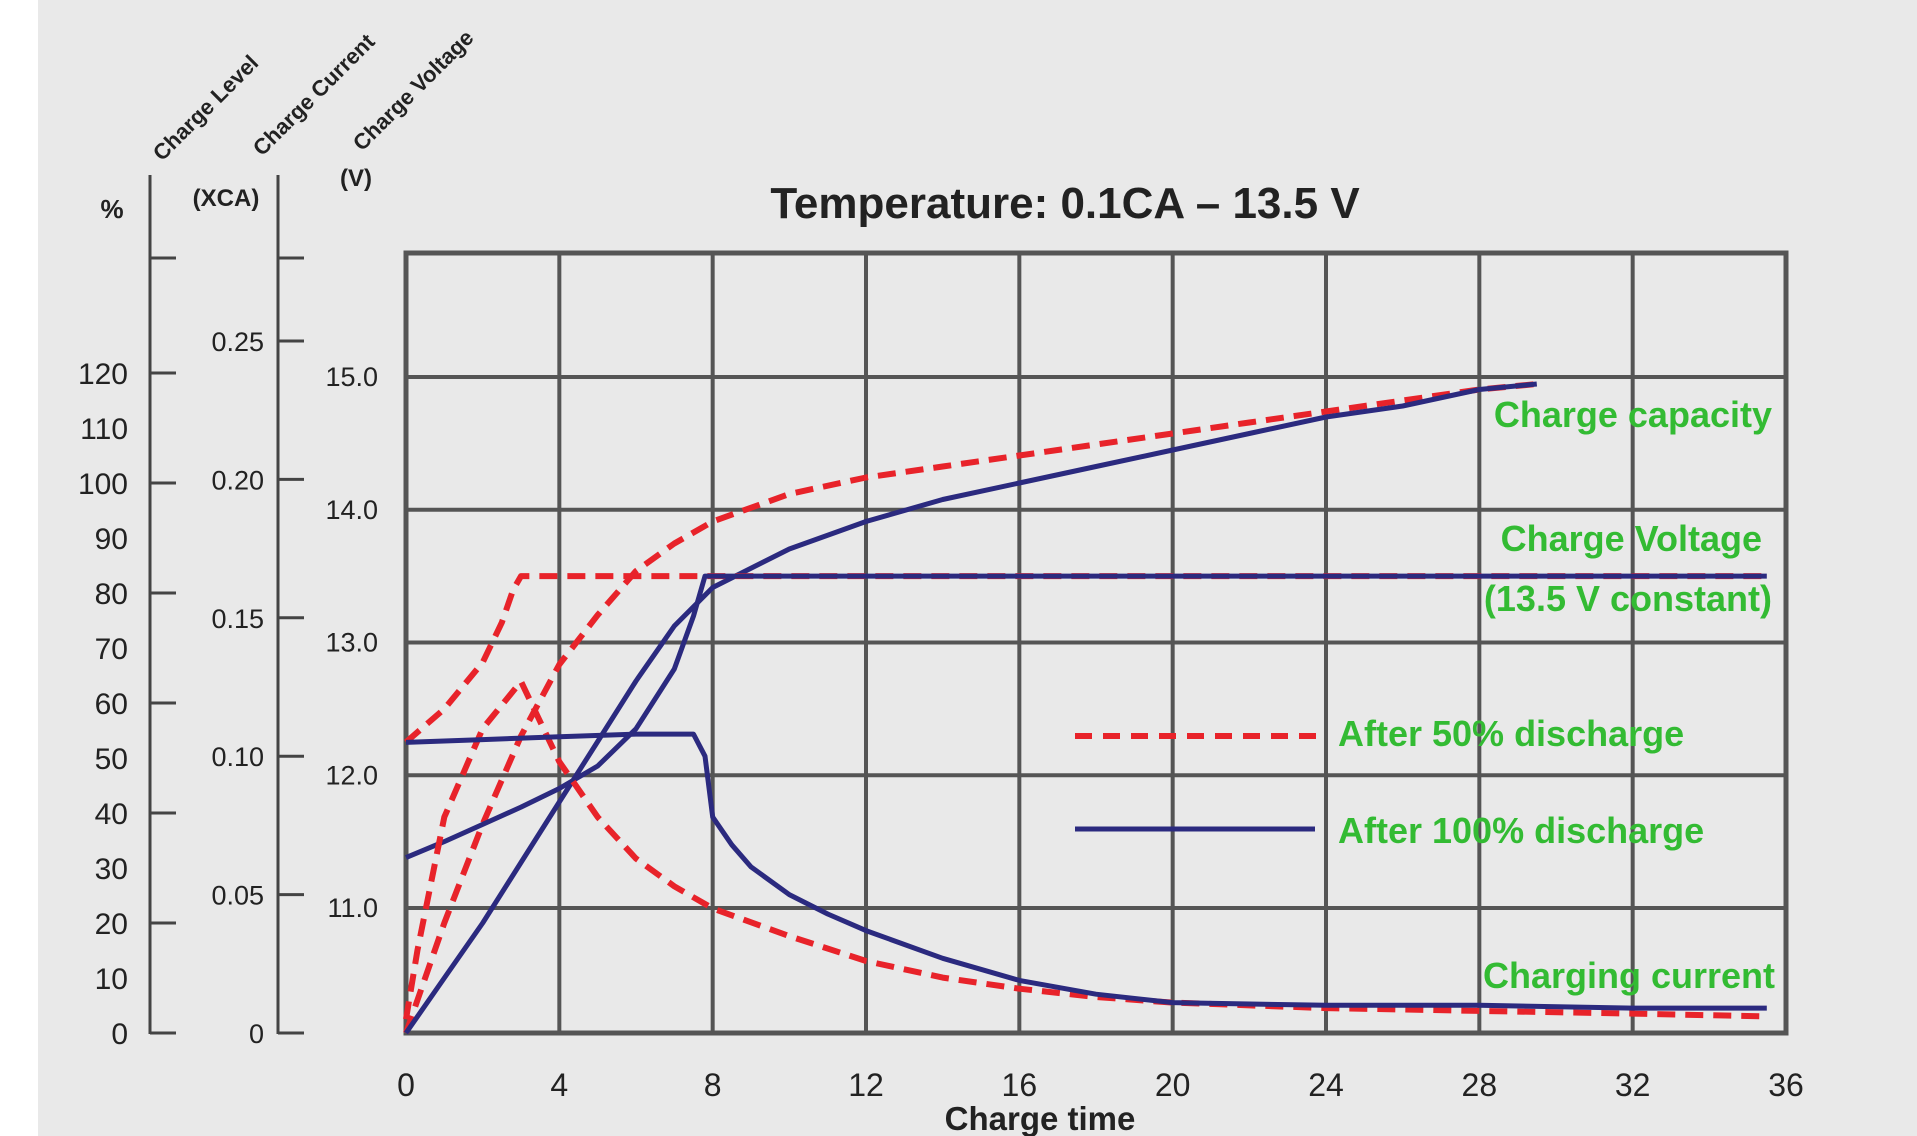  Describe the element at coordinates (1628, 598) in the screenshot. I see `annotation-charge-voltage-constant: (13.5 V constant)` at that location.